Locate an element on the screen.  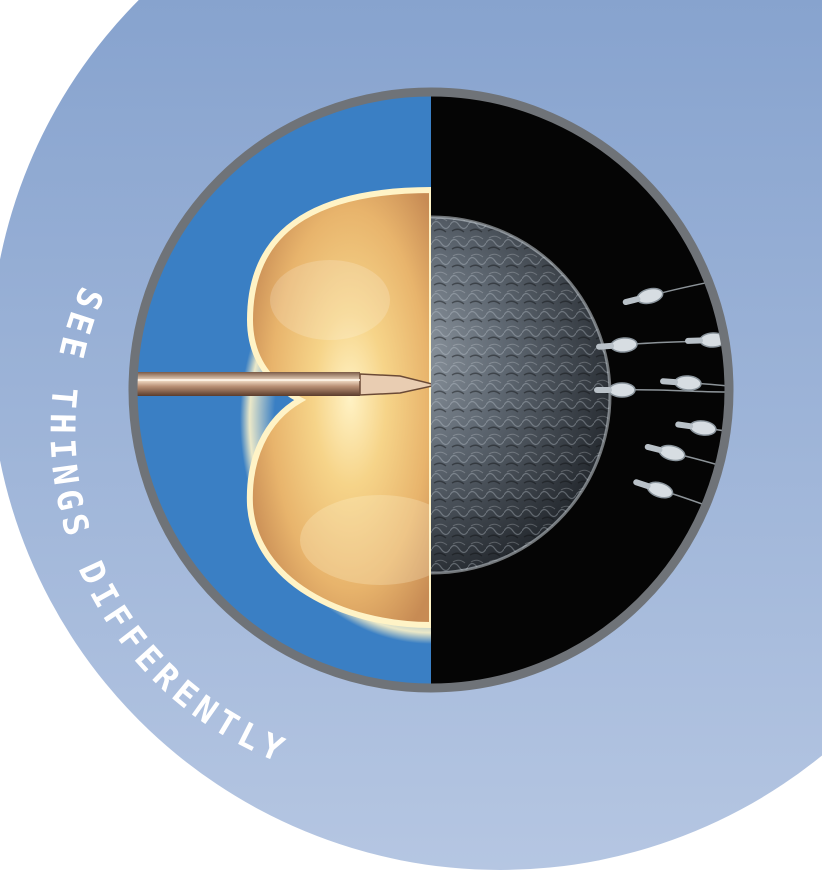
sem-cell-icon is located at coordinates (521, 395).